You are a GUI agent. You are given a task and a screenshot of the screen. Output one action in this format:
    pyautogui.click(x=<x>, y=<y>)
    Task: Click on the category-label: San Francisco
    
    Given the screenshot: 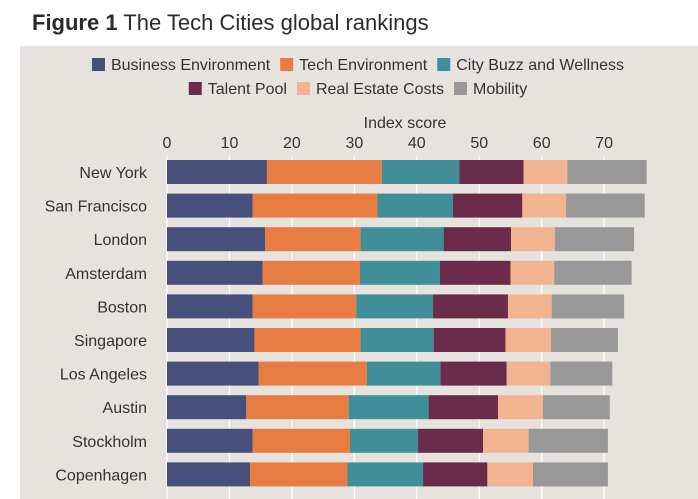 What is the action you would take?
    pyautogui.click(x=96, y=207)
    